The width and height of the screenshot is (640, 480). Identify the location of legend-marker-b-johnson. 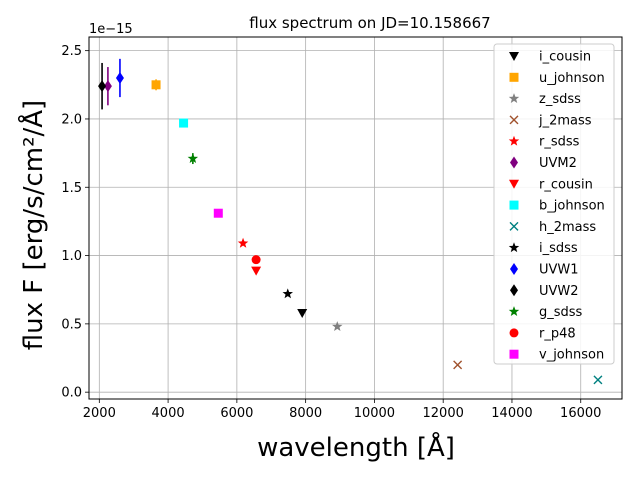
(514, 205).